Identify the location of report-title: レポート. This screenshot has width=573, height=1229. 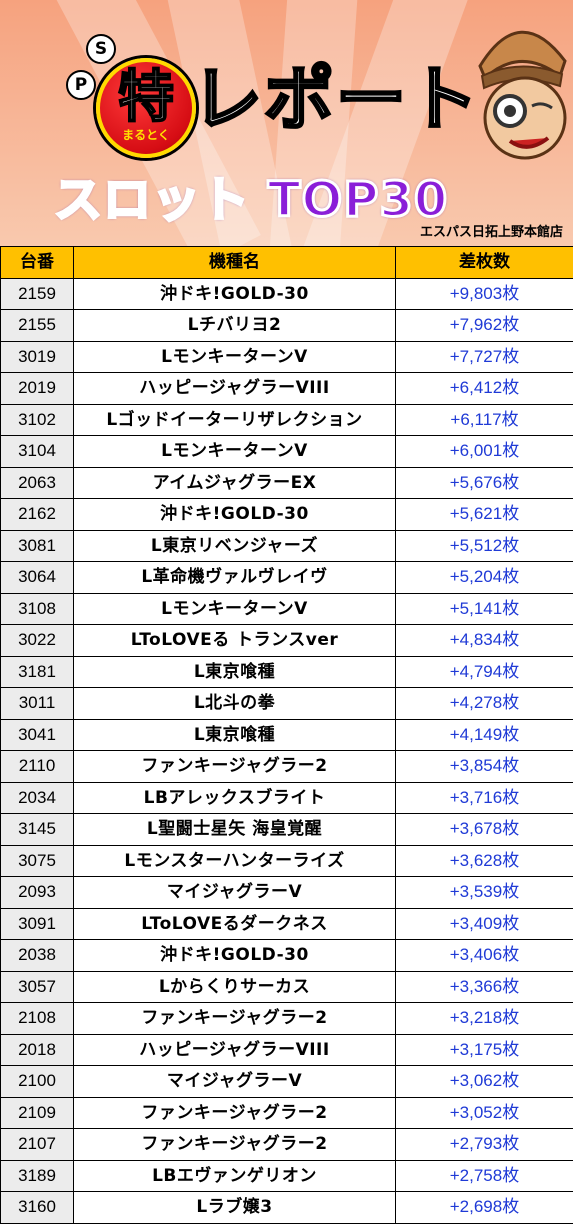
(335, 99).